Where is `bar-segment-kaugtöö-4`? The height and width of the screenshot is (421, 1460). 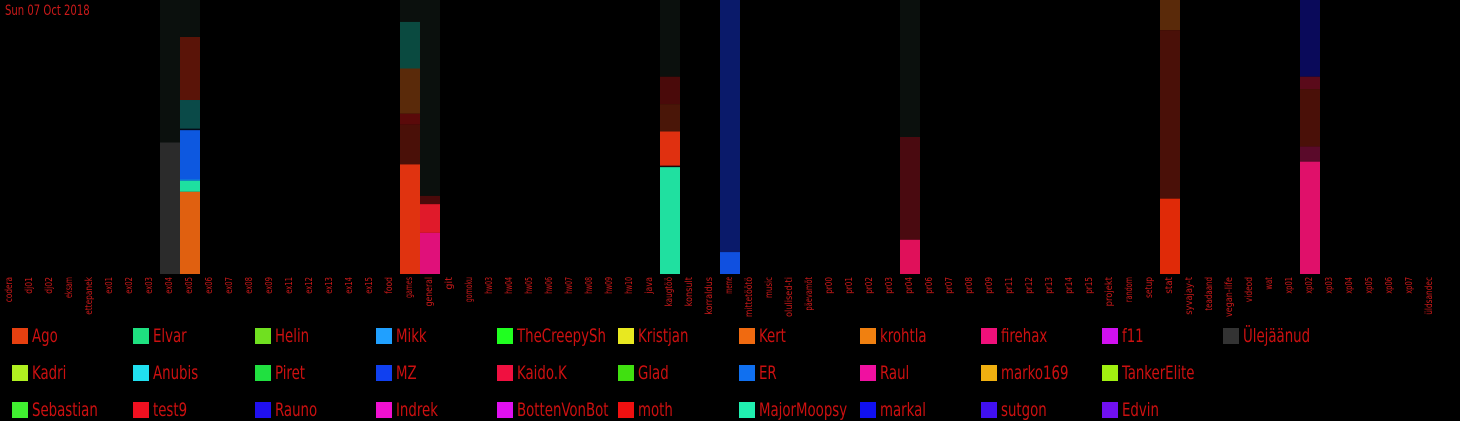 bar-segment-kaugtöö-4 is located at coordinates (670, 166).